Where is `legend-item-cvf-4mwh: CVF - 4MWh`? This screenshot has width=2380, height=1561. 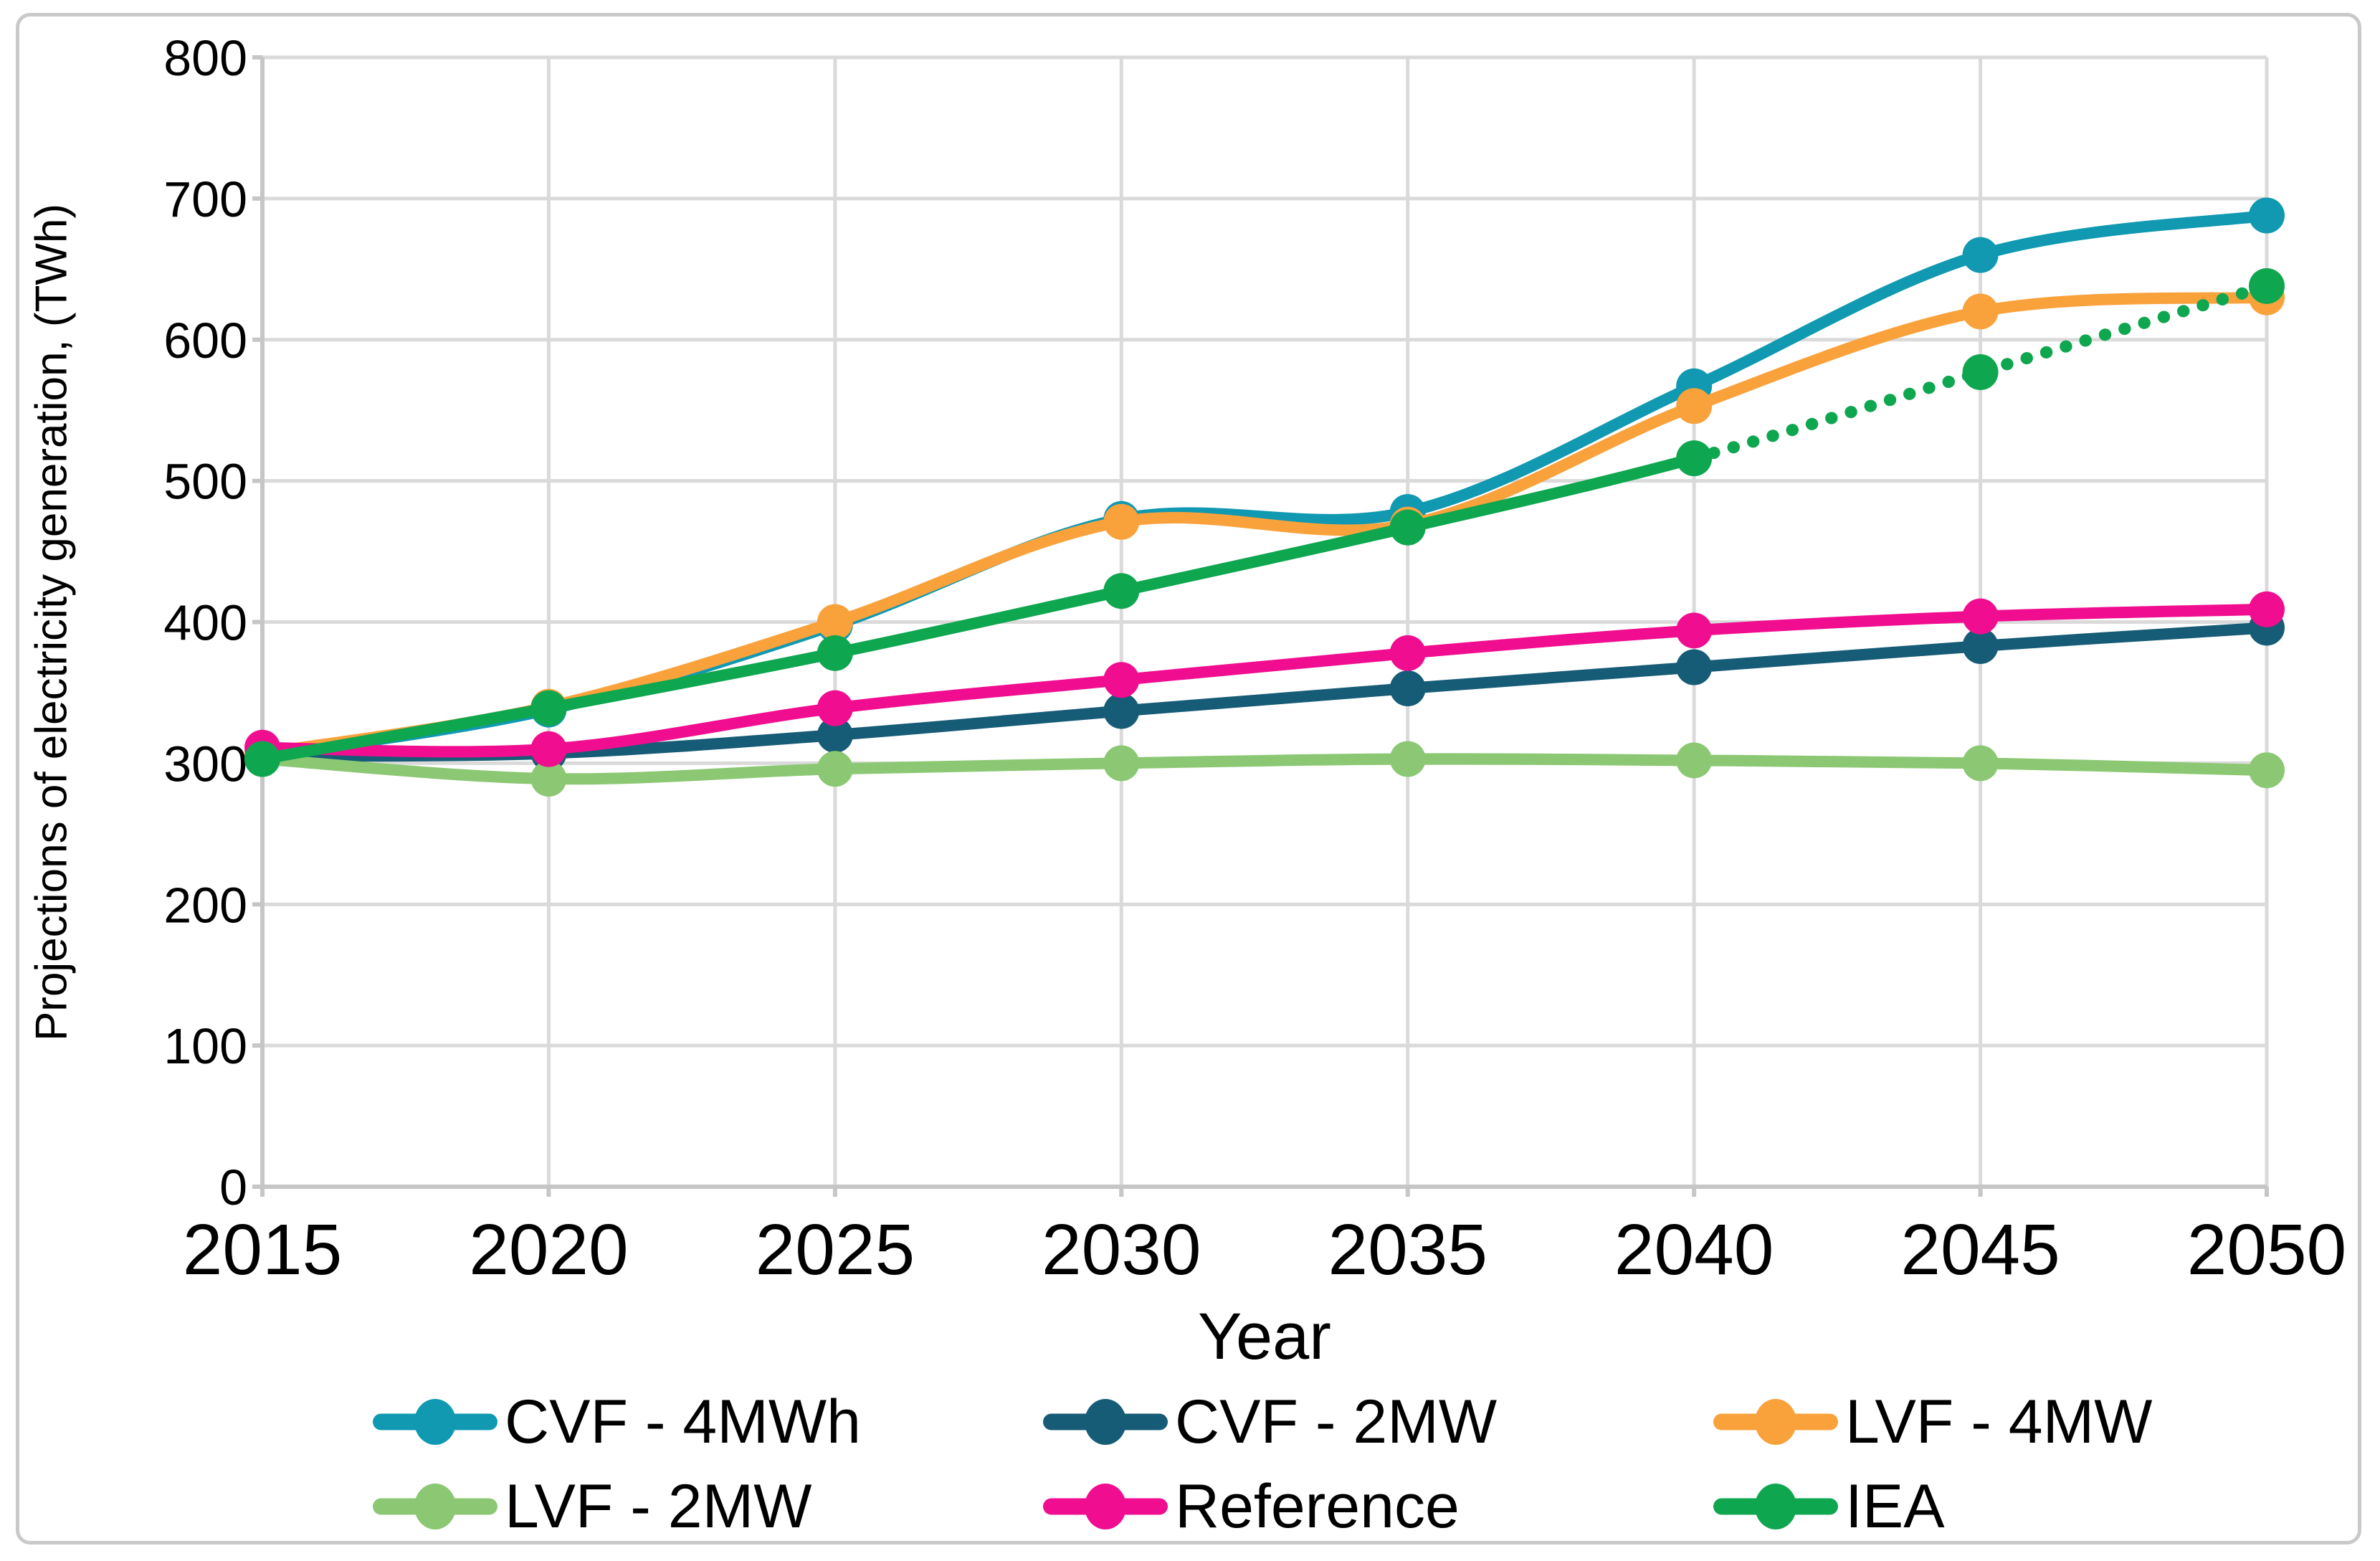 legend-item-cvf-4mwh: CVF - 4MWh is located at coordinates (617, 1422).